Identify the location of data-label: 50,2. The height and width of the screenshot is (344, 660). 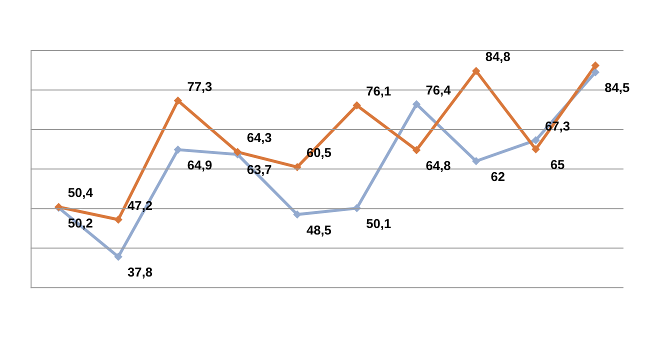
(80, 223).